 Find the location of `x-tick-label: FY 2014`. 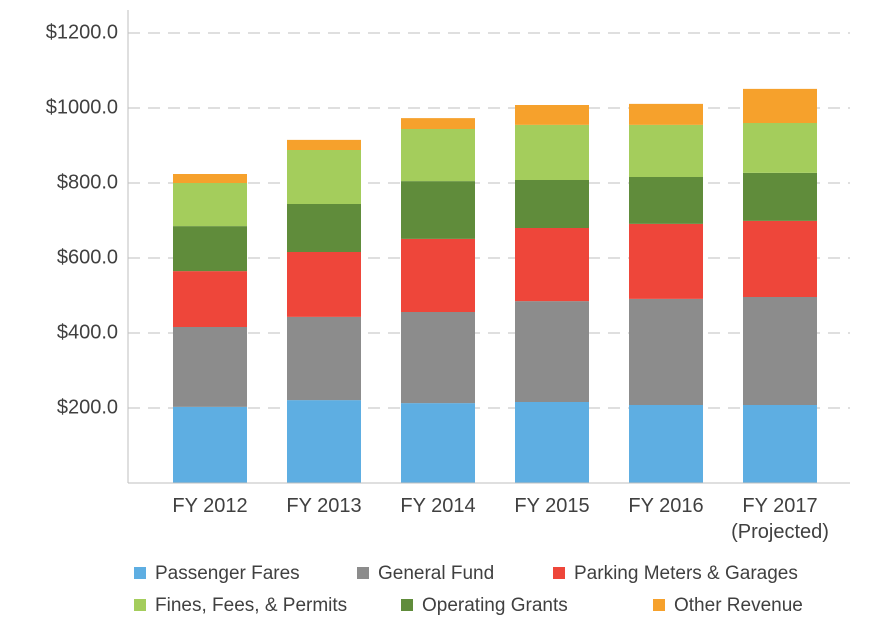

x-tick-label: FY 2014 is located at coordinates (438, 506).